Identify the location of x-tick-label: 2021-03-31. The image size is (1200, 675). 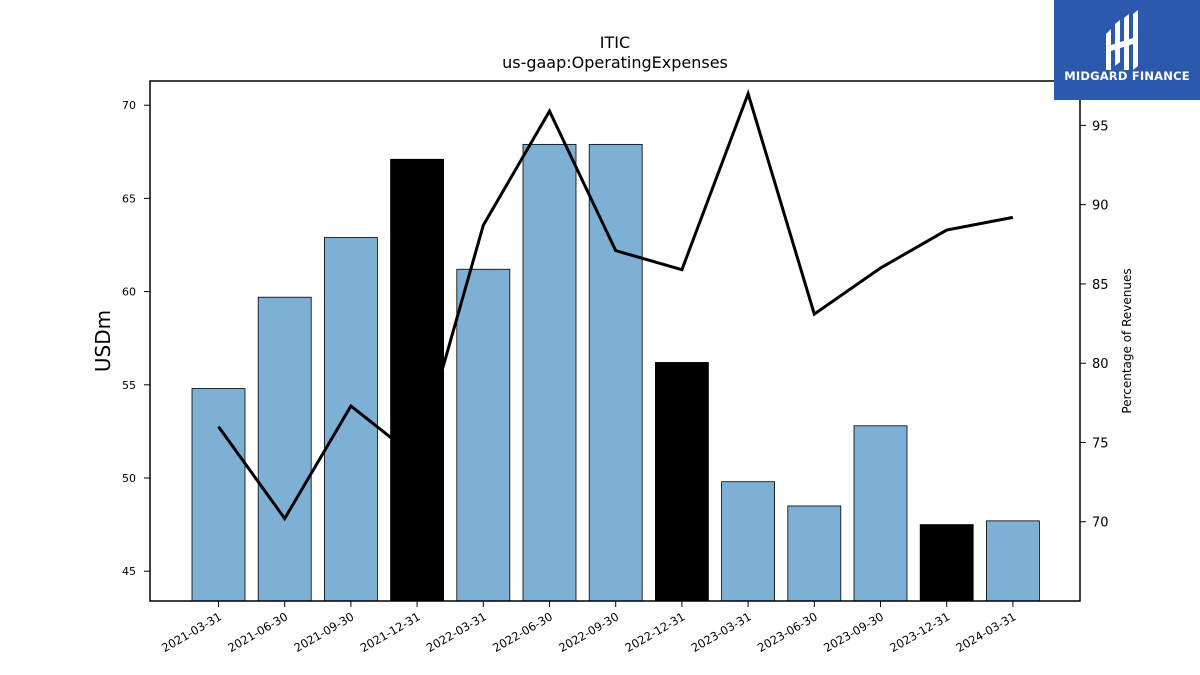
(191, 632).